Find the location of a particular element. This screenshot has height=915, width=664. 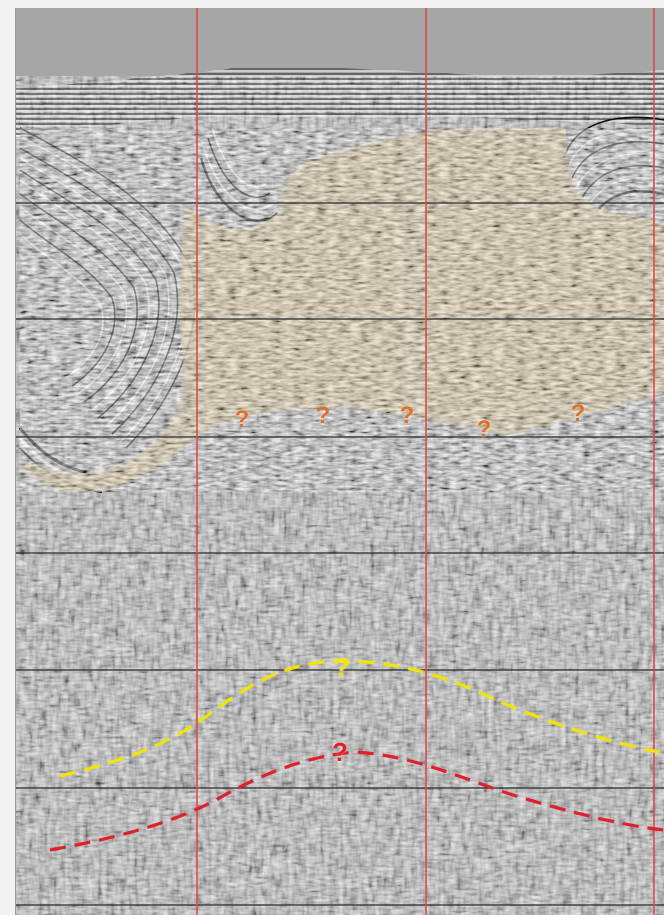

upper-horizon-dashed is located at coordinates (361, 718).